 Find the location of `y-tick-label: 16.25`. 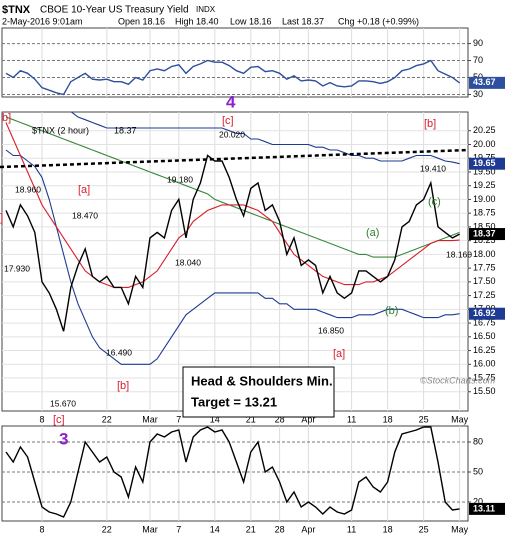

y-tick-label: 16.25 is located at coordinates (484, 350).